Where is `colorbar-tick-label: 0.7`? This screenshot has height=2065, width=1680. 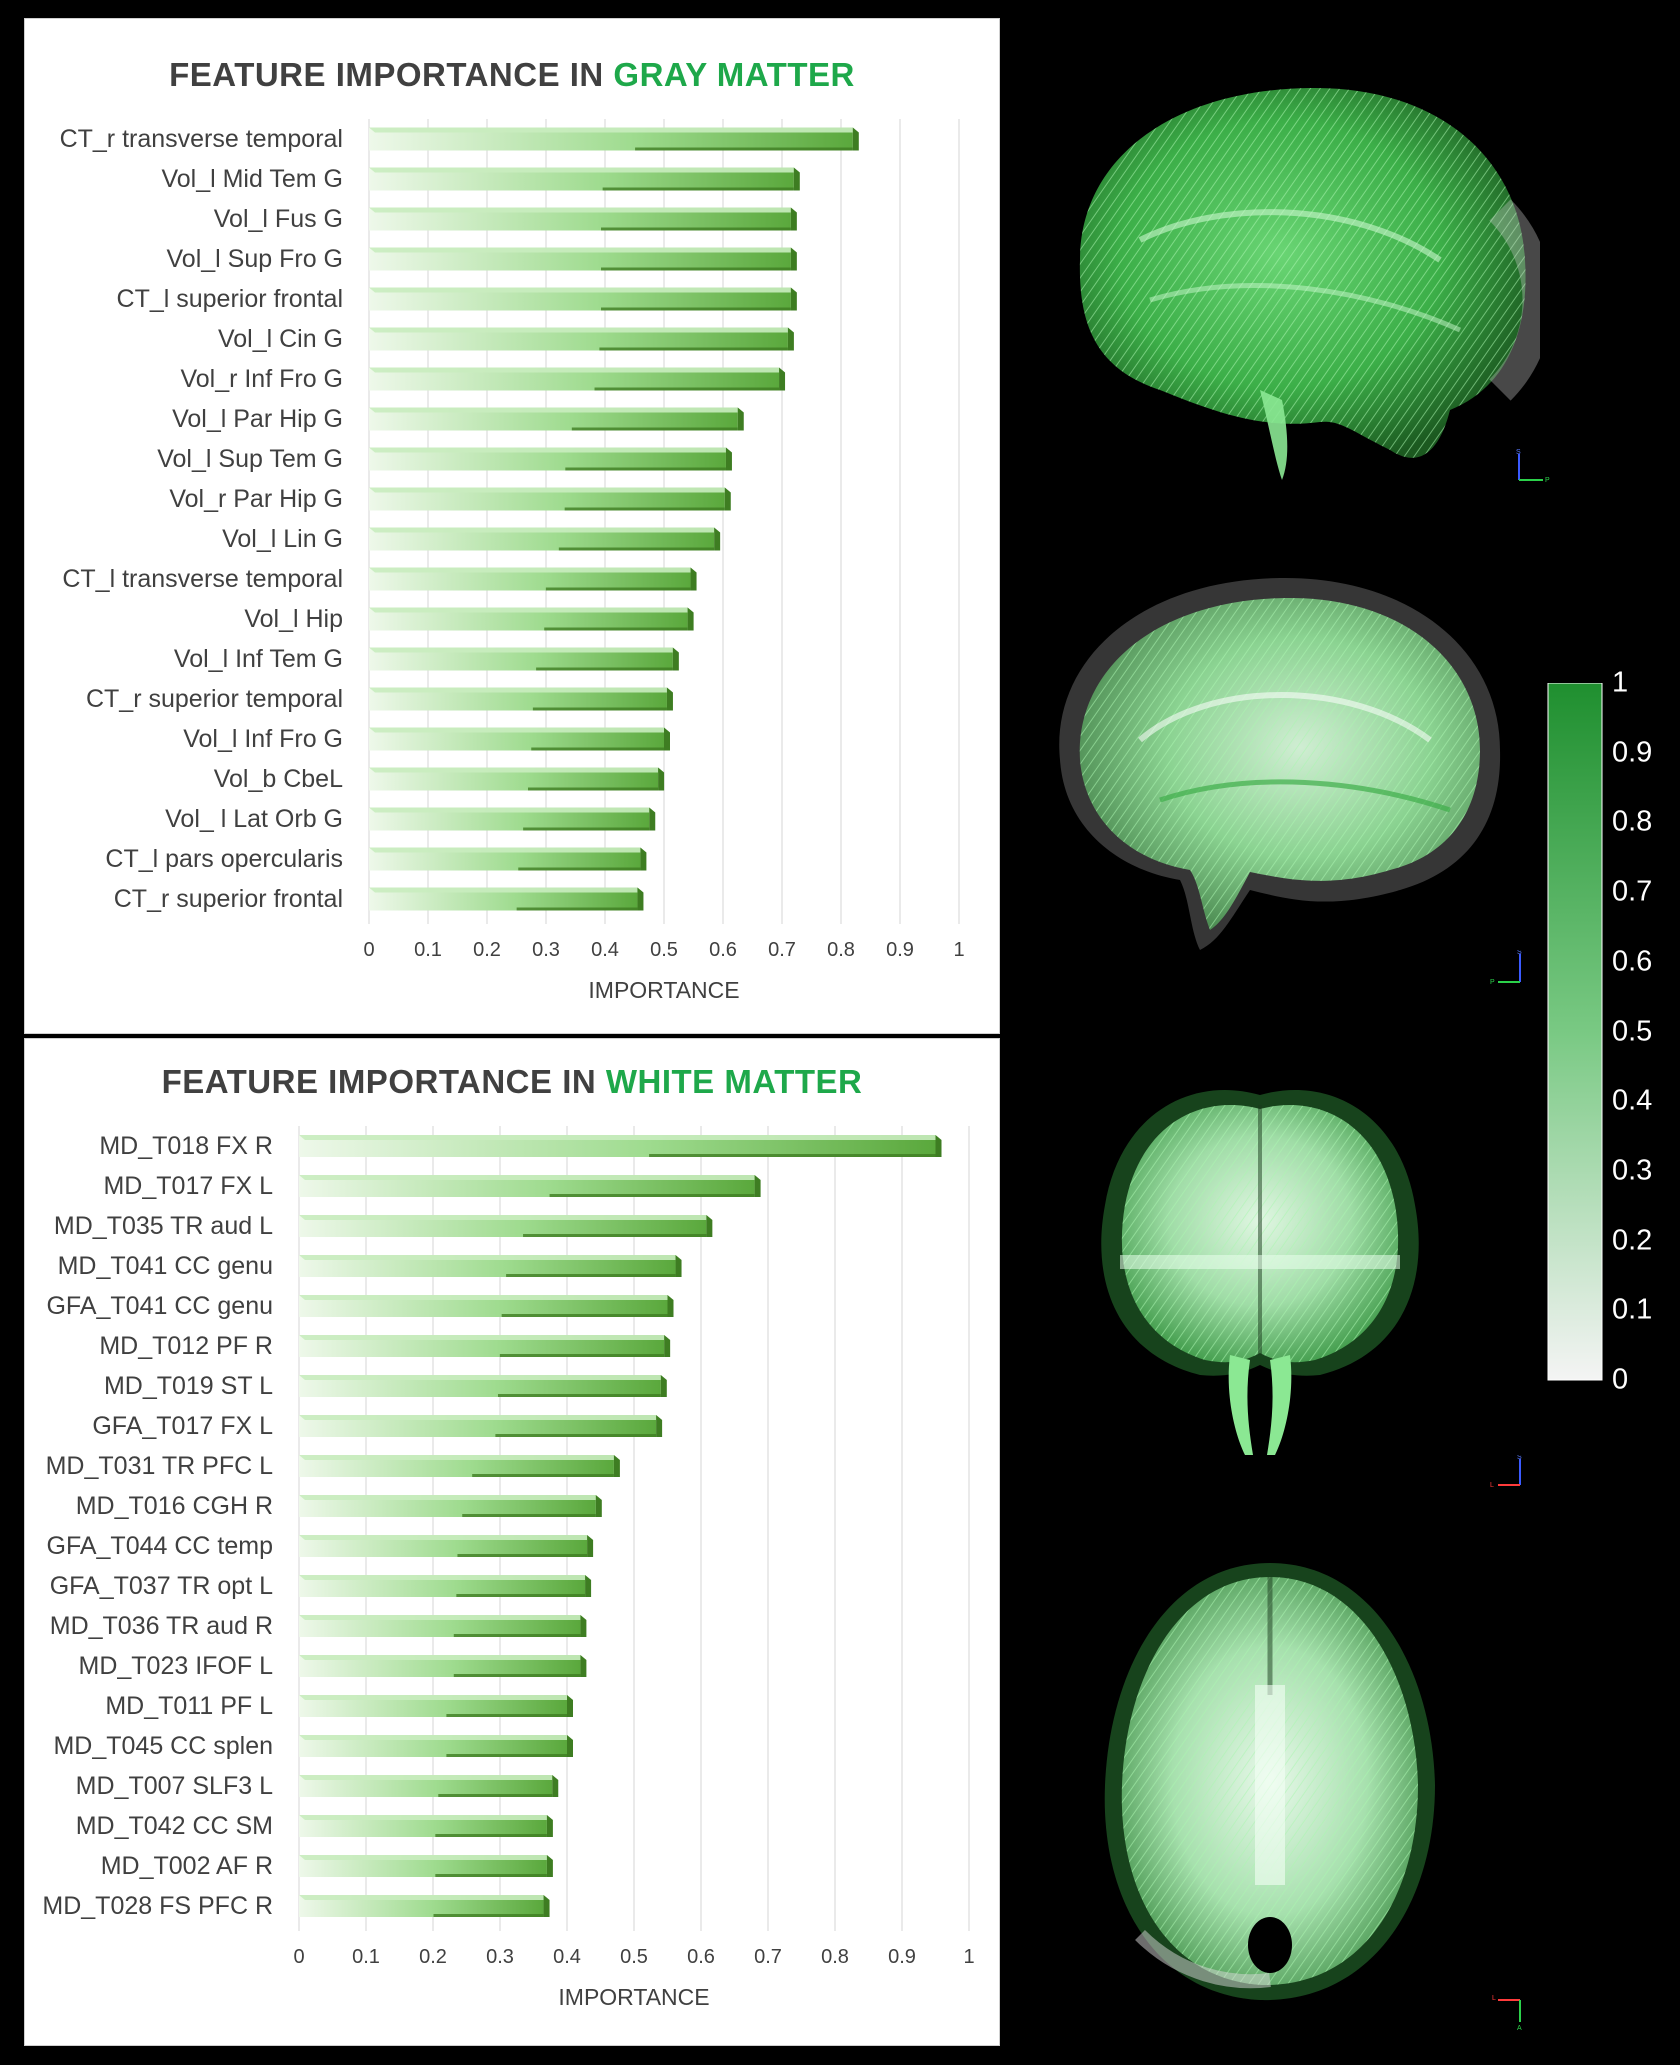 colorbar-tick-label: 0.7 is located at coordinates (1632, 891).